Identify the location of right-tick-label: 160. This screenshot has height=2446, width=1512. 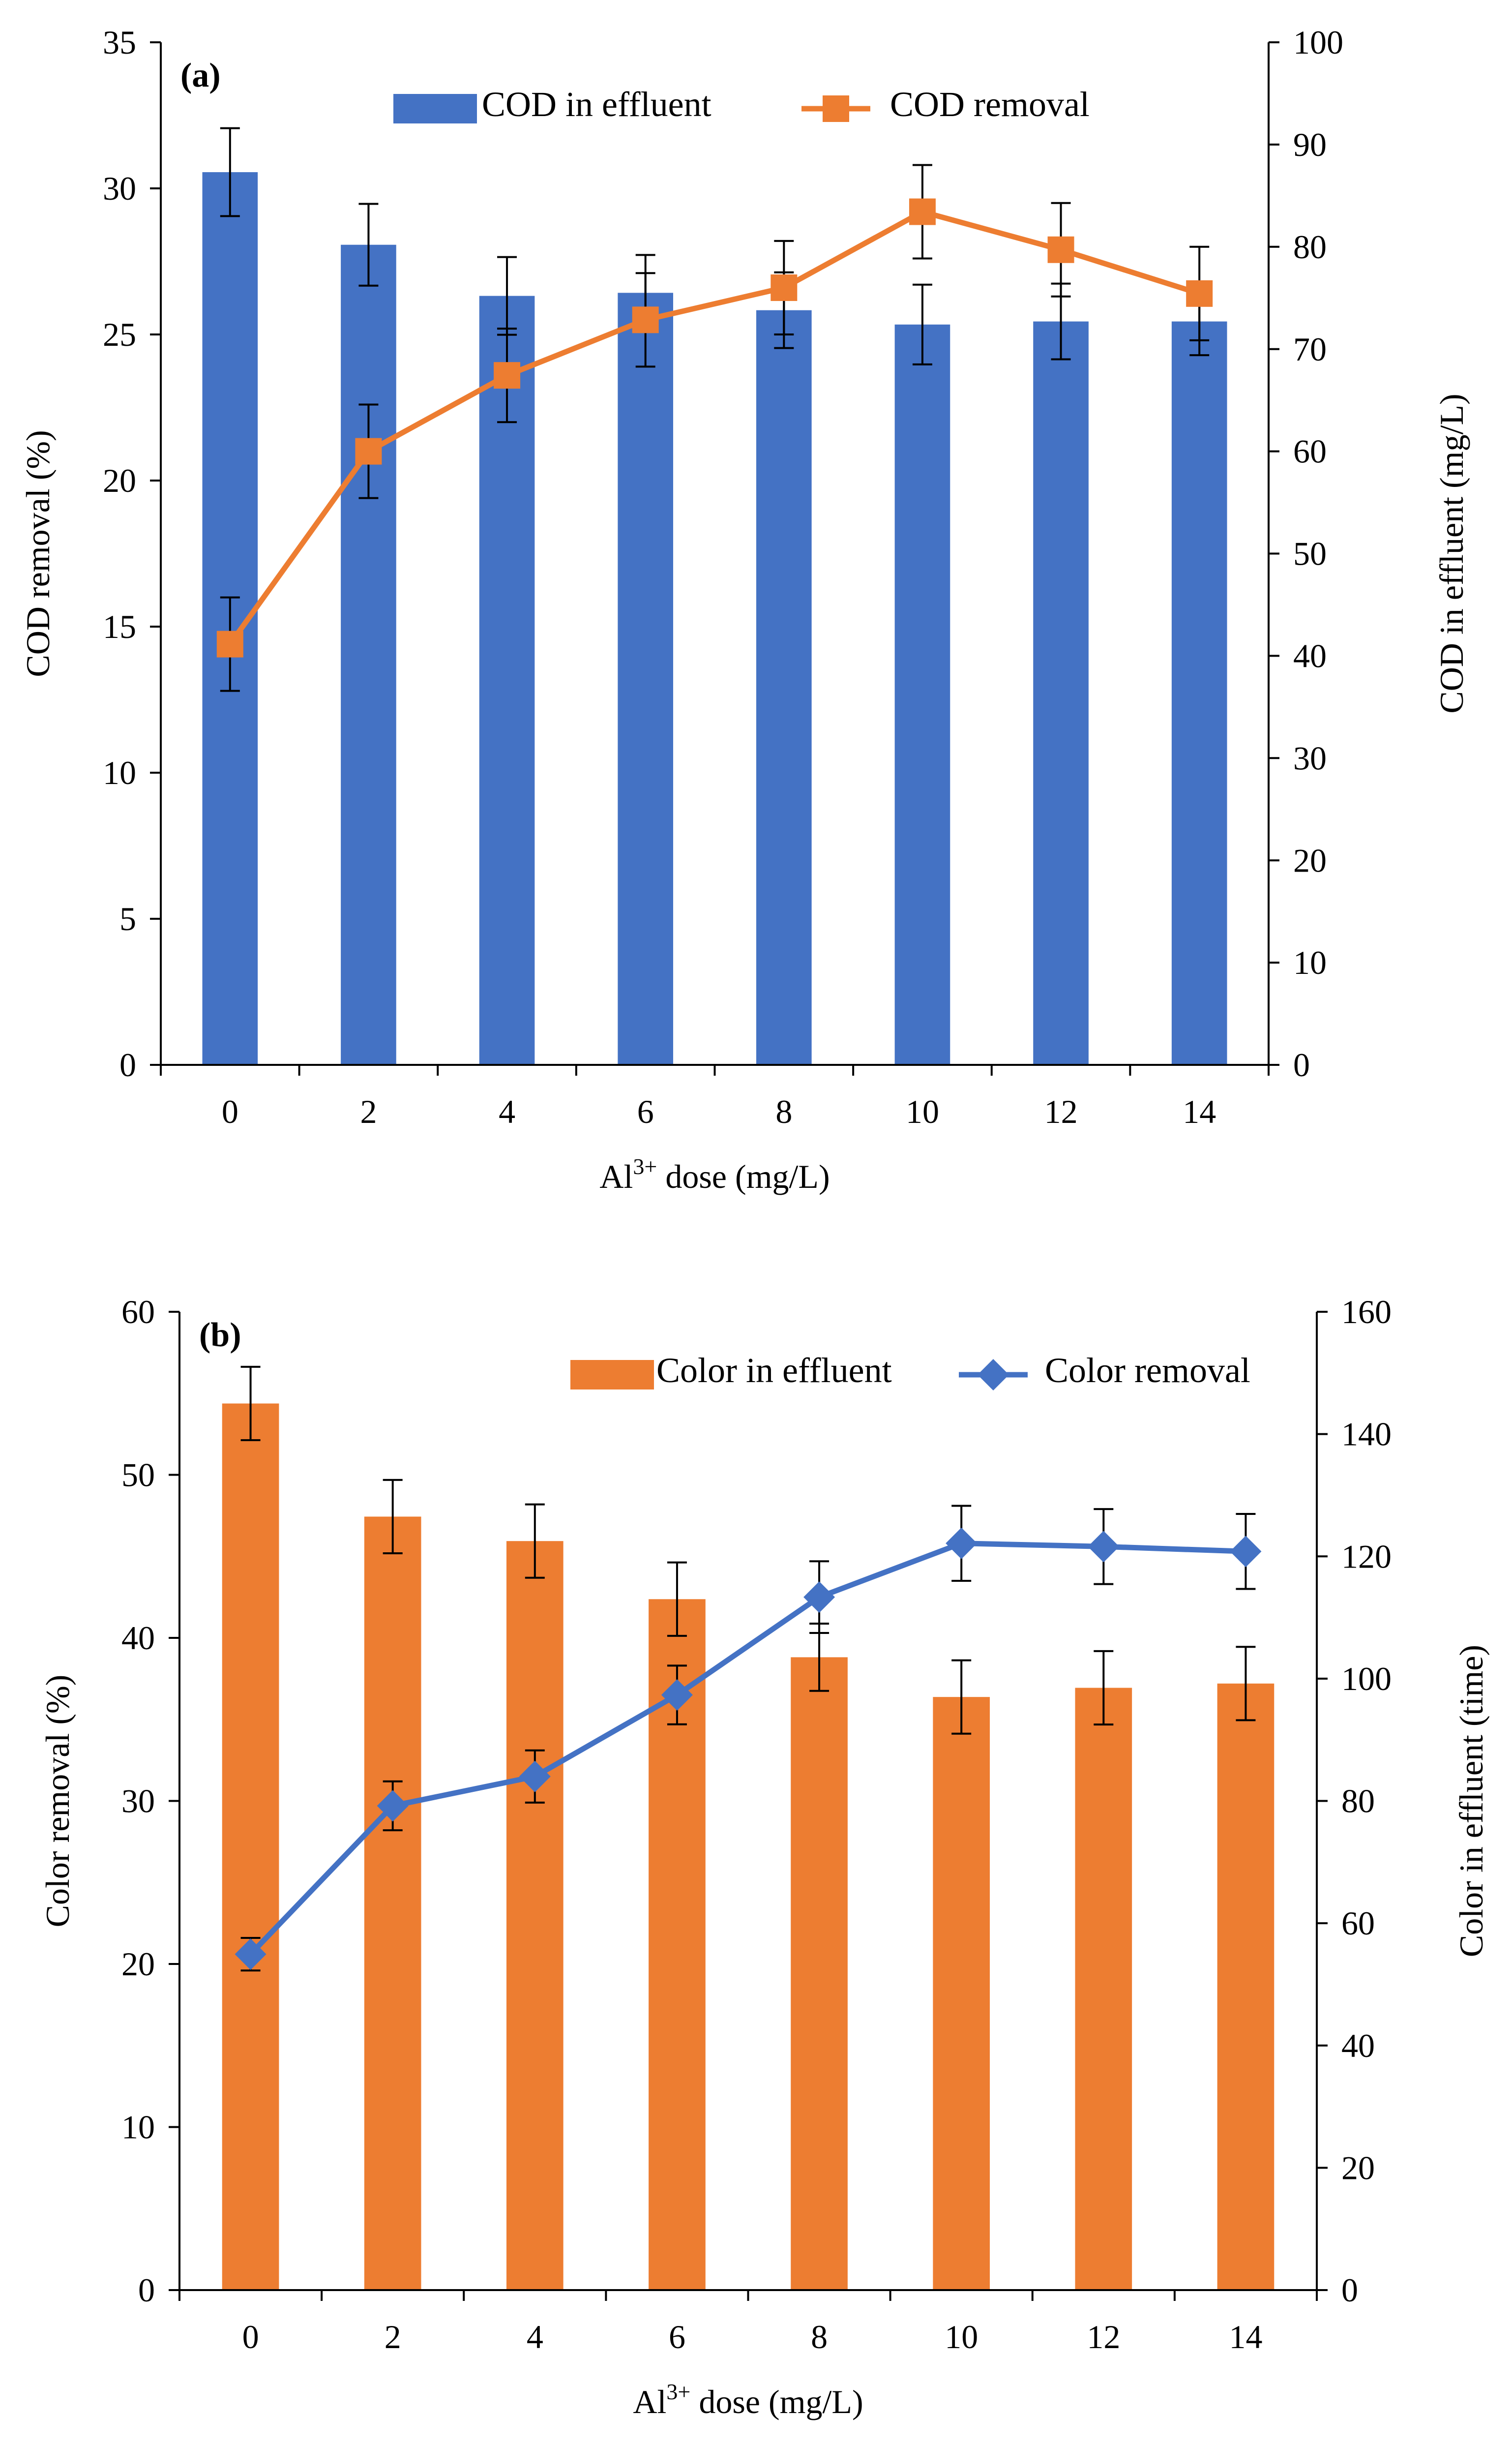
(1366, 1311).